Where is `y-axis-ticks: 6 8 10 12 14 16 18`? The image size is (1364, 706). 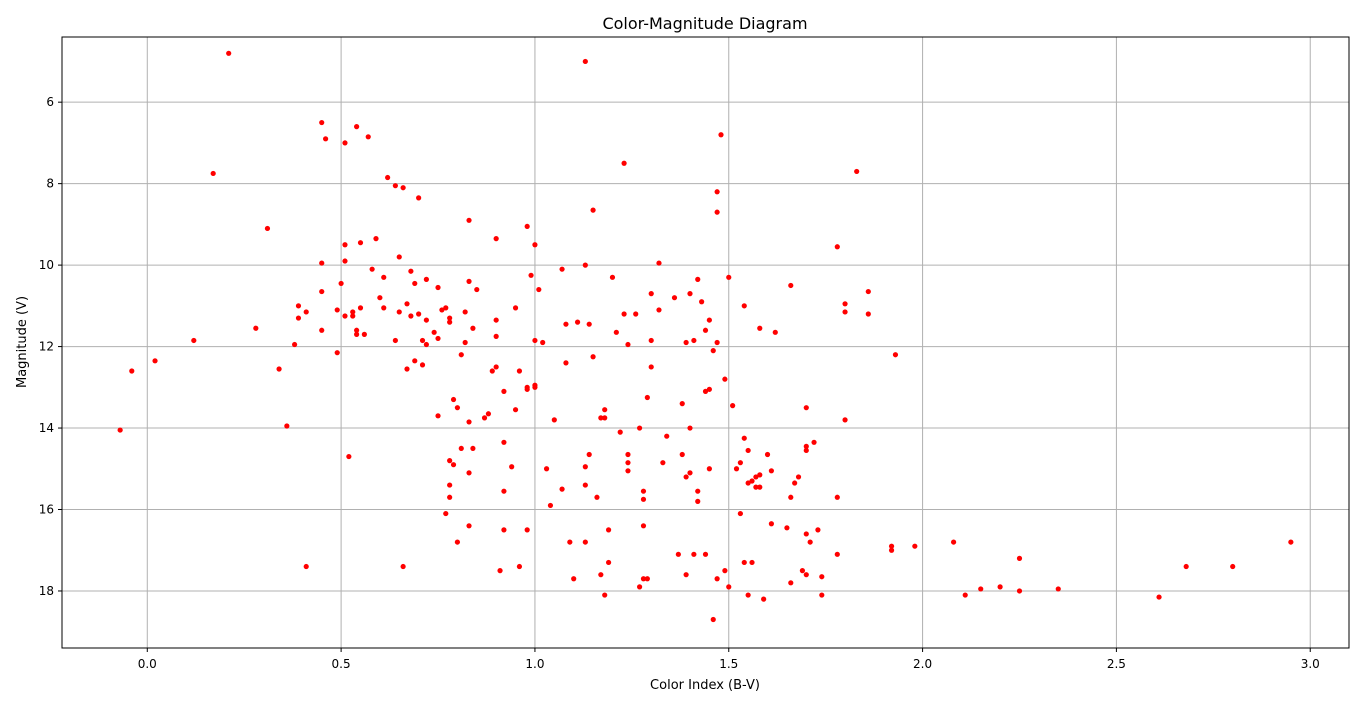 y-axis-ticks: 6 8 10 12 14 16 18 is located at coordinates (50, 346).